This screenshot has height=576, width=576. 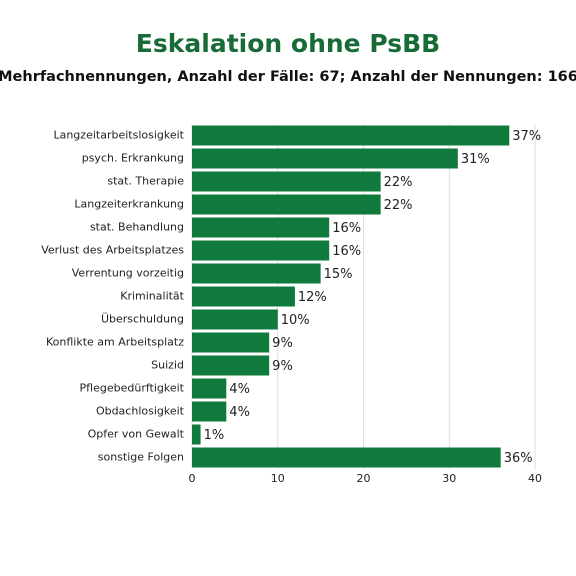 What do you see at coordinates (526, 136) in the screenshot?
I see `value-label: 37%` at bounding box center [526, 136].